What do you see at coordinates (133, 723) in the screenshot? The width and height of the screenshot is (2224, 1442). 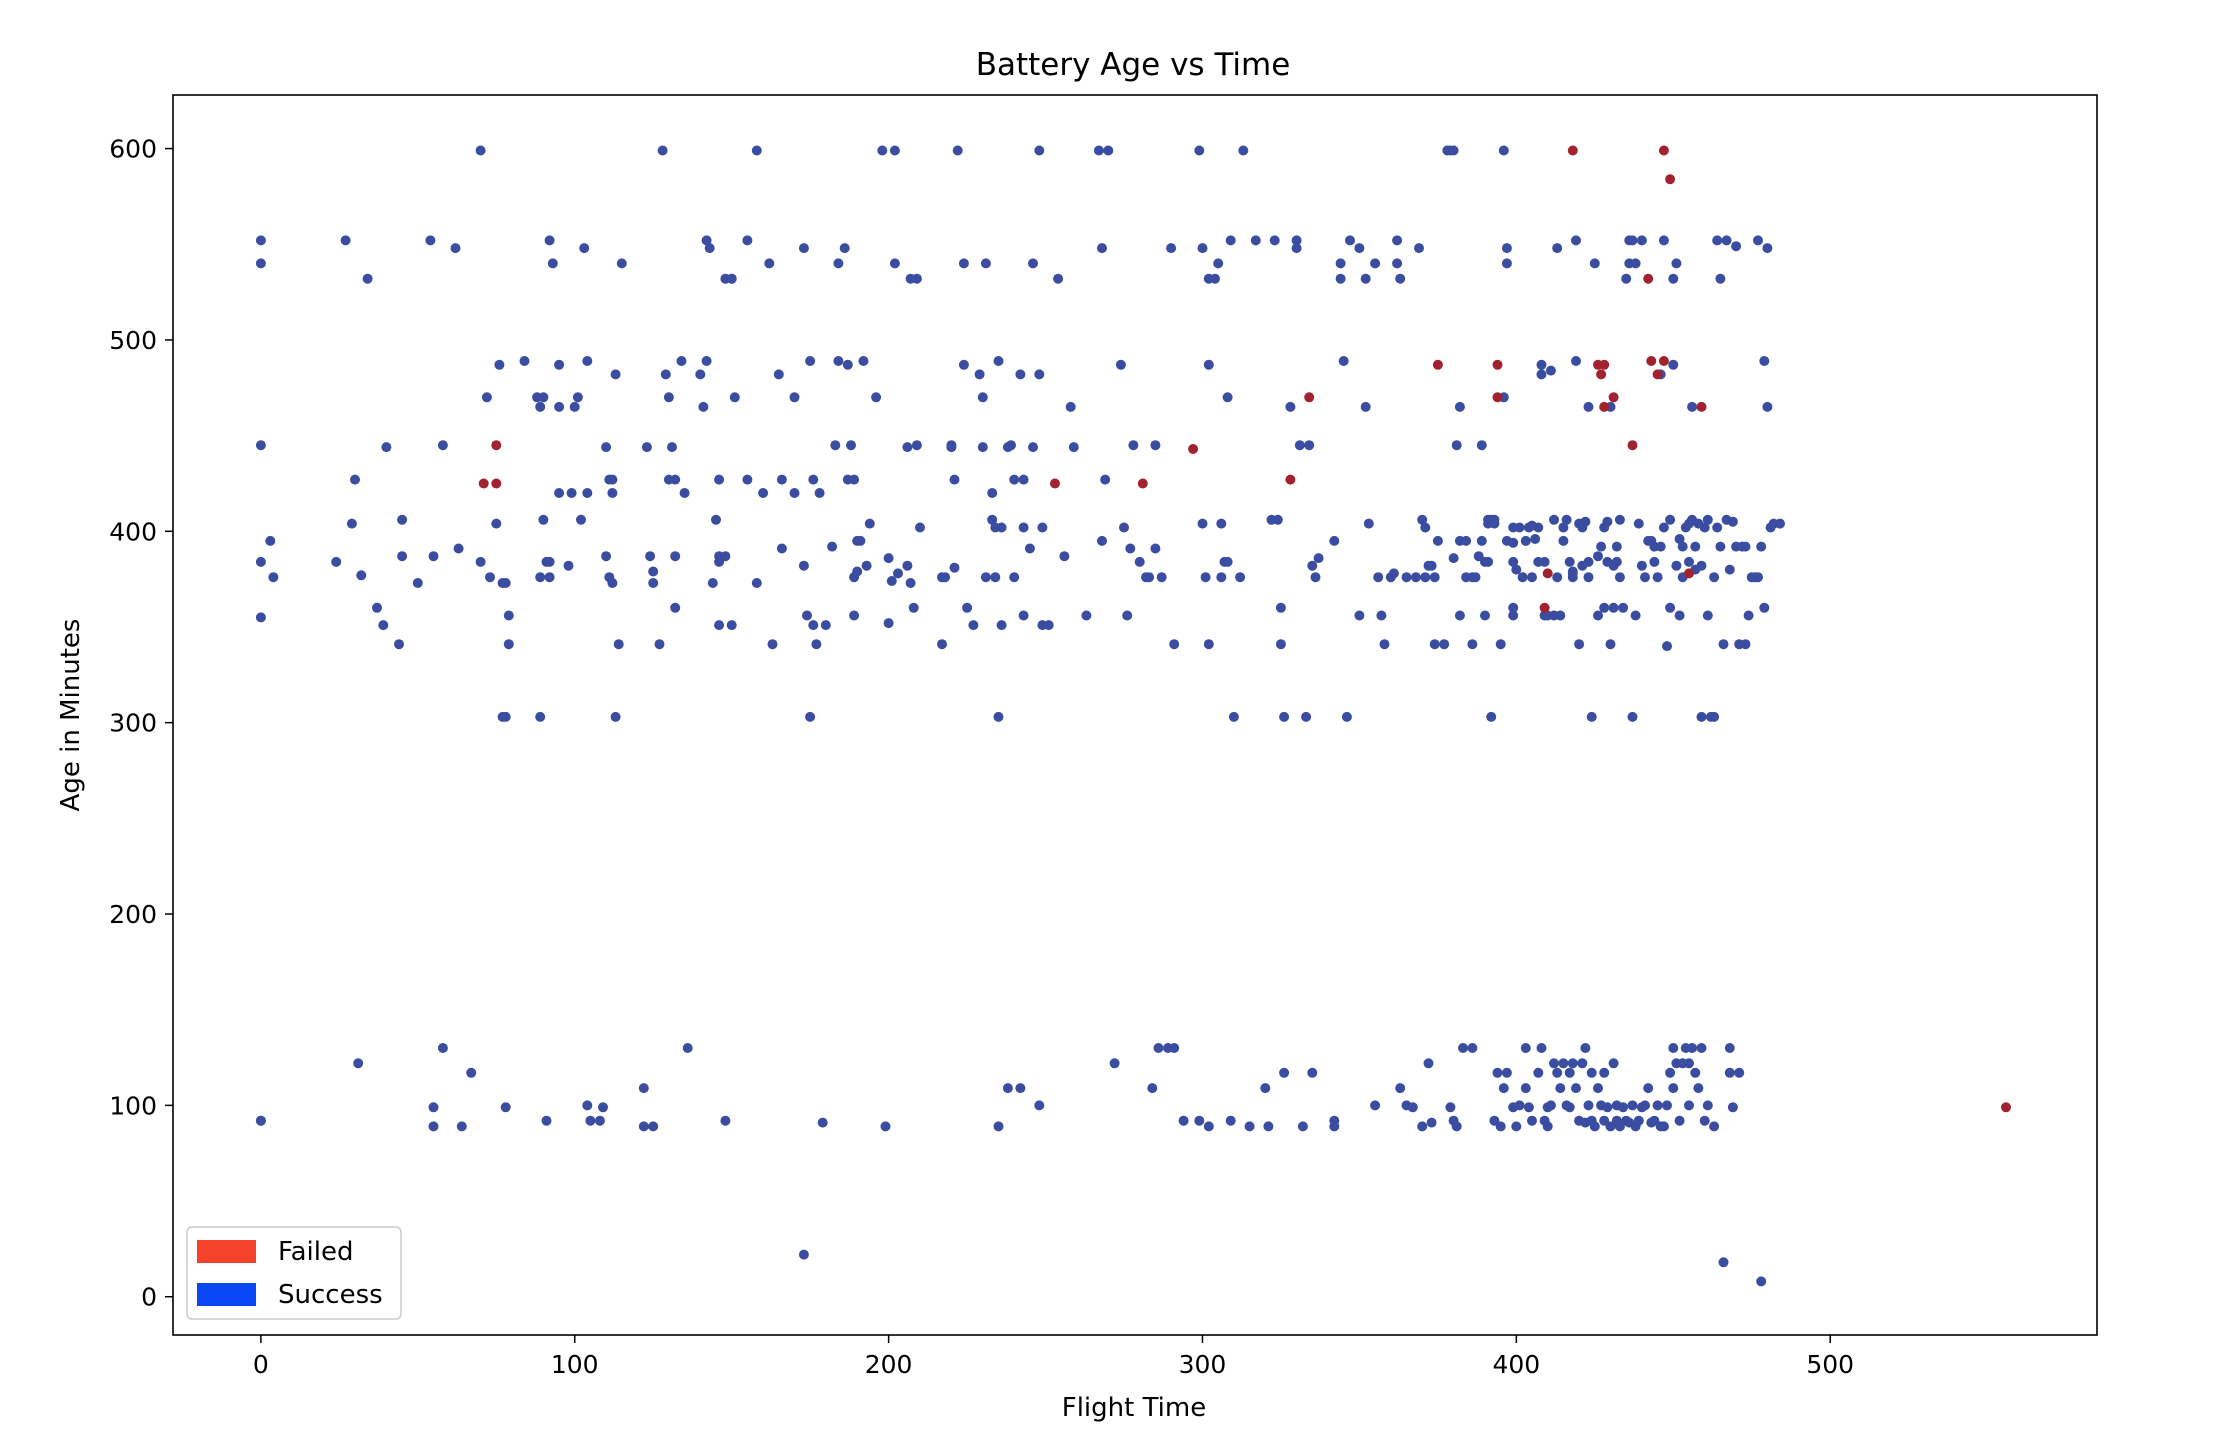 I see `y-tick-label: 300` at bounding box center [133, 723].